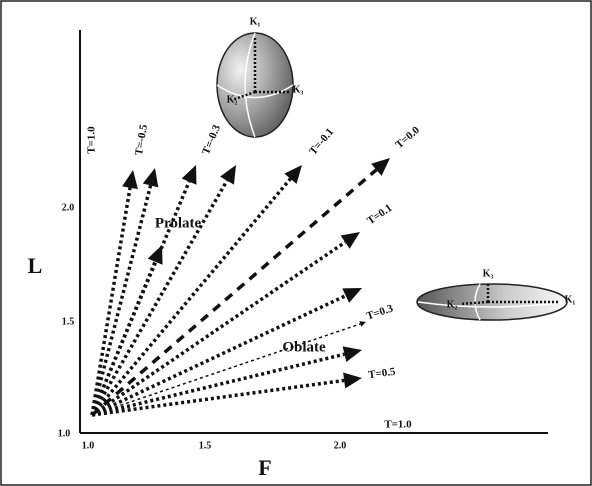 The image size is (592, 486). What do you see at coordinates (264, 467) in the screenshot?
I see `x-axis-label: F` at bounding box center [264, 467].